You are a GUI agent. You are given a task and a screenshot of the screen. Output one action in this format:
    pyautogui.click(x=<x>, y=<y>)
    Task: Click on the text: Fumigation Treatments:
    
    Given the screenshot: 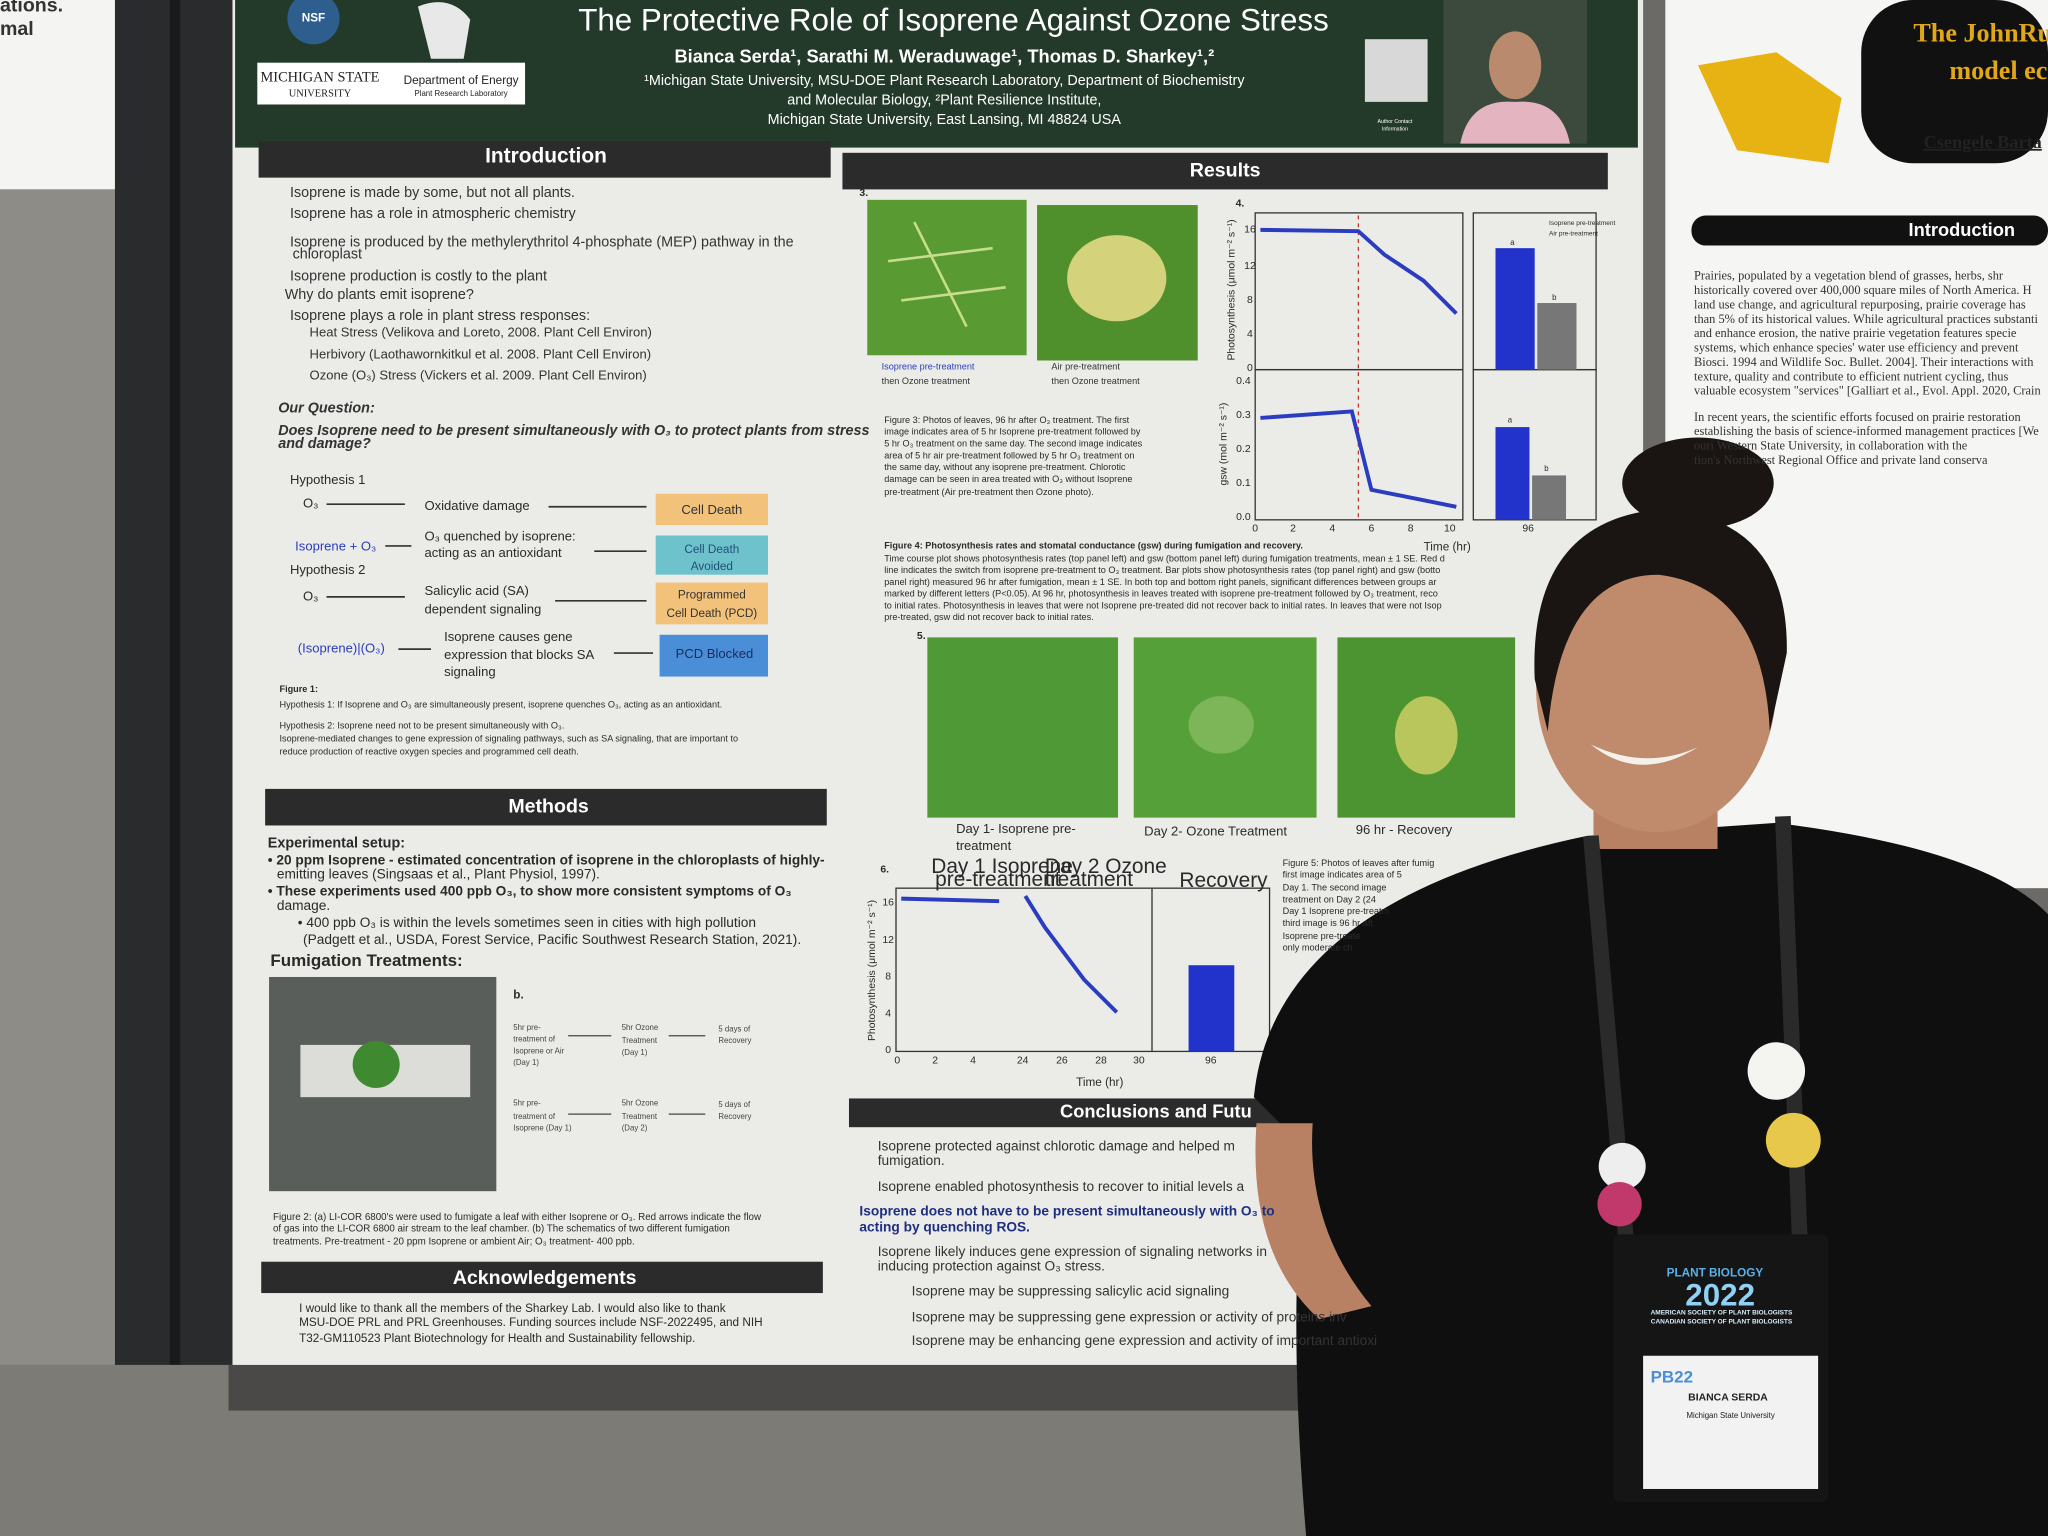 What is the action you would take?
    pyautogui.click(x=366, y=960)
    